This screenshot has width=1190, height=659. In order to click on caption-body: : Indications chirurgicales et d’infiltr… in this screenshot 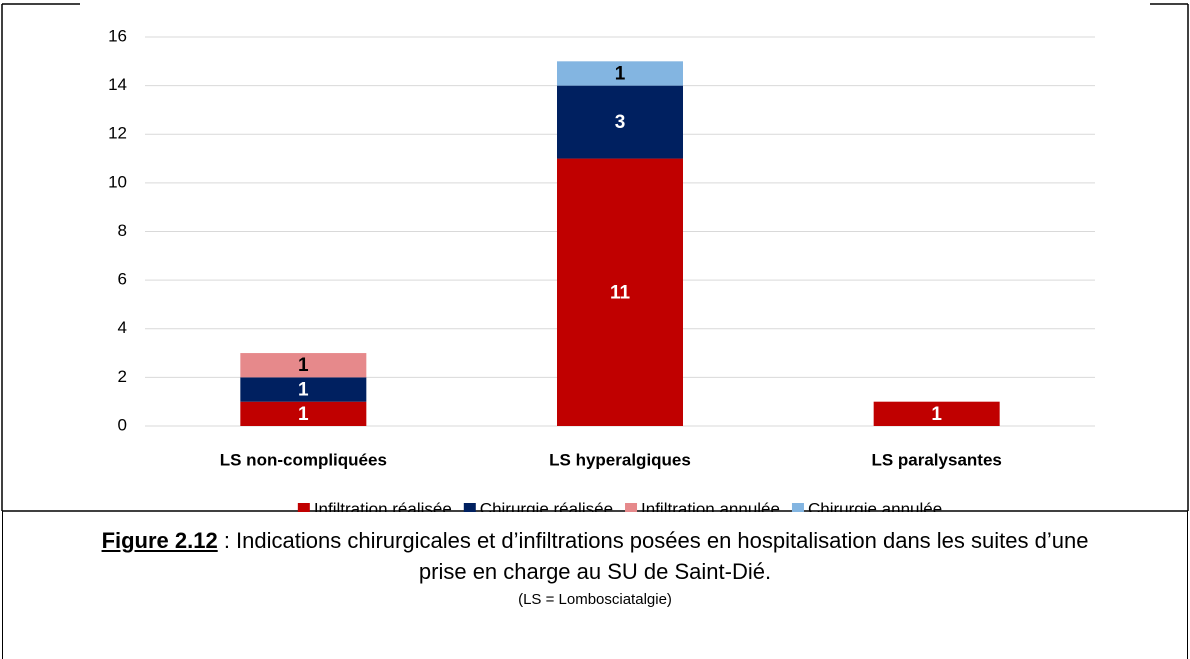, I will do `click(653, 556)`.